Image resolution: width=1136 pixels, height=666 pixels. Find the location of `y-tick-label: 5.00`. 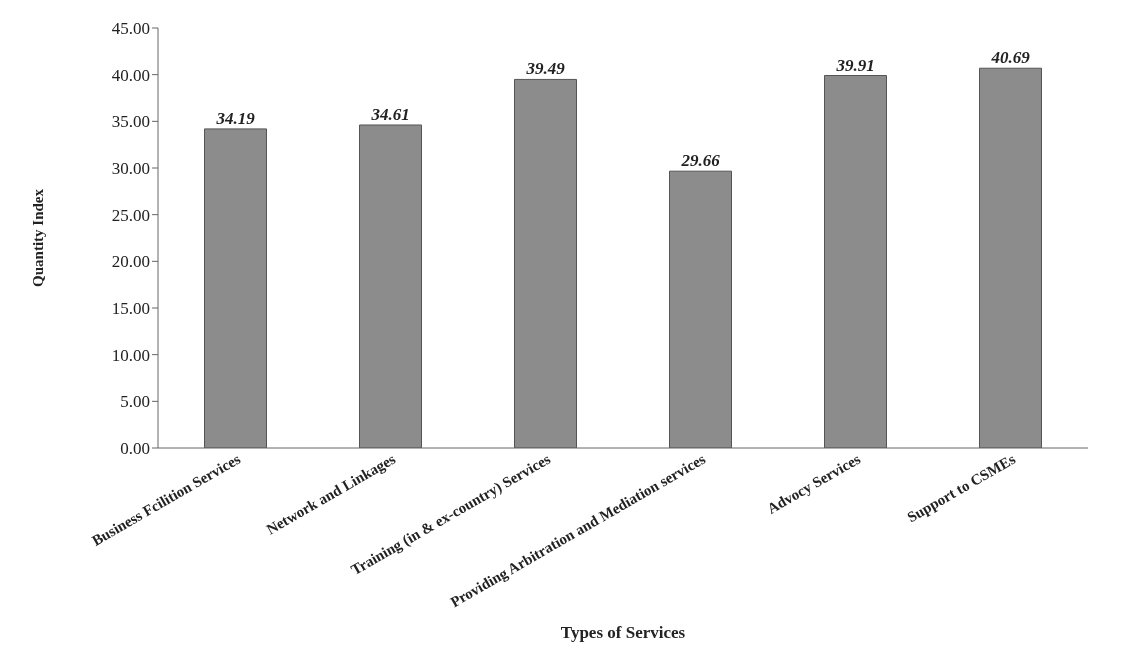

y-tick-label: 5.00 is located at coordinates (135, 402).